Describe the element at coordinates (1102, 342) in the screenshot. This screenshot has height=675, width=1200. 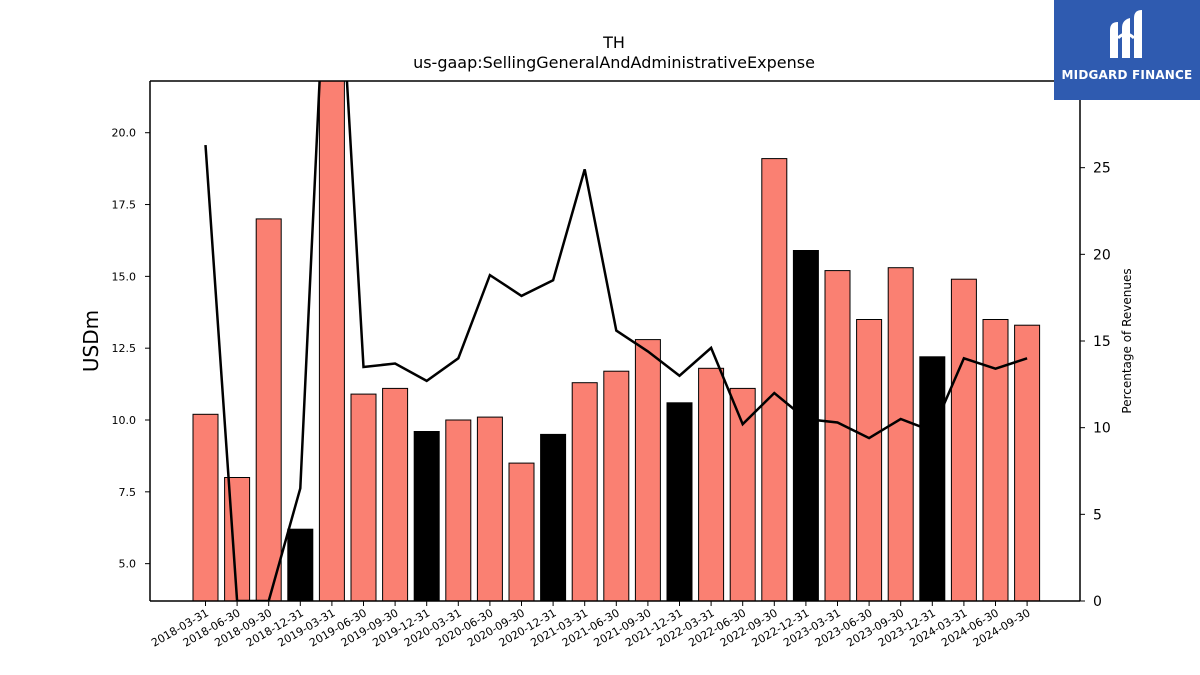
I see `y2-tick-label: 15` at that location.